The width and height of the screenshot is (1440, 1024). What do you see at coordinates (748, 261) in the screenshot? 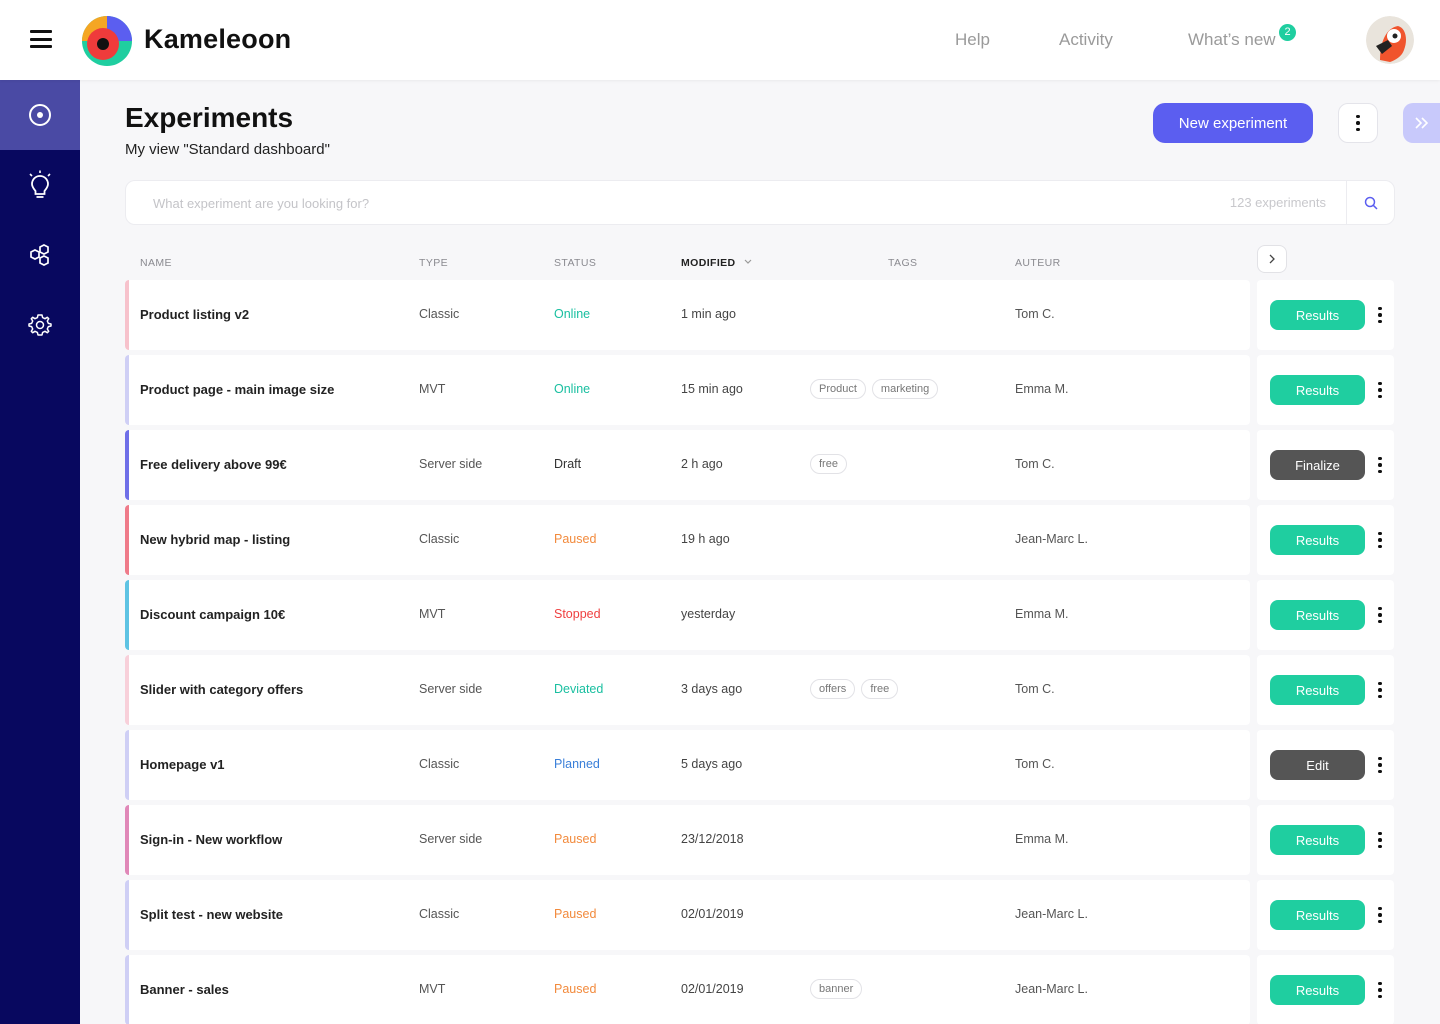
I see `chevron-down-icon` at bounding box center [748, 261].